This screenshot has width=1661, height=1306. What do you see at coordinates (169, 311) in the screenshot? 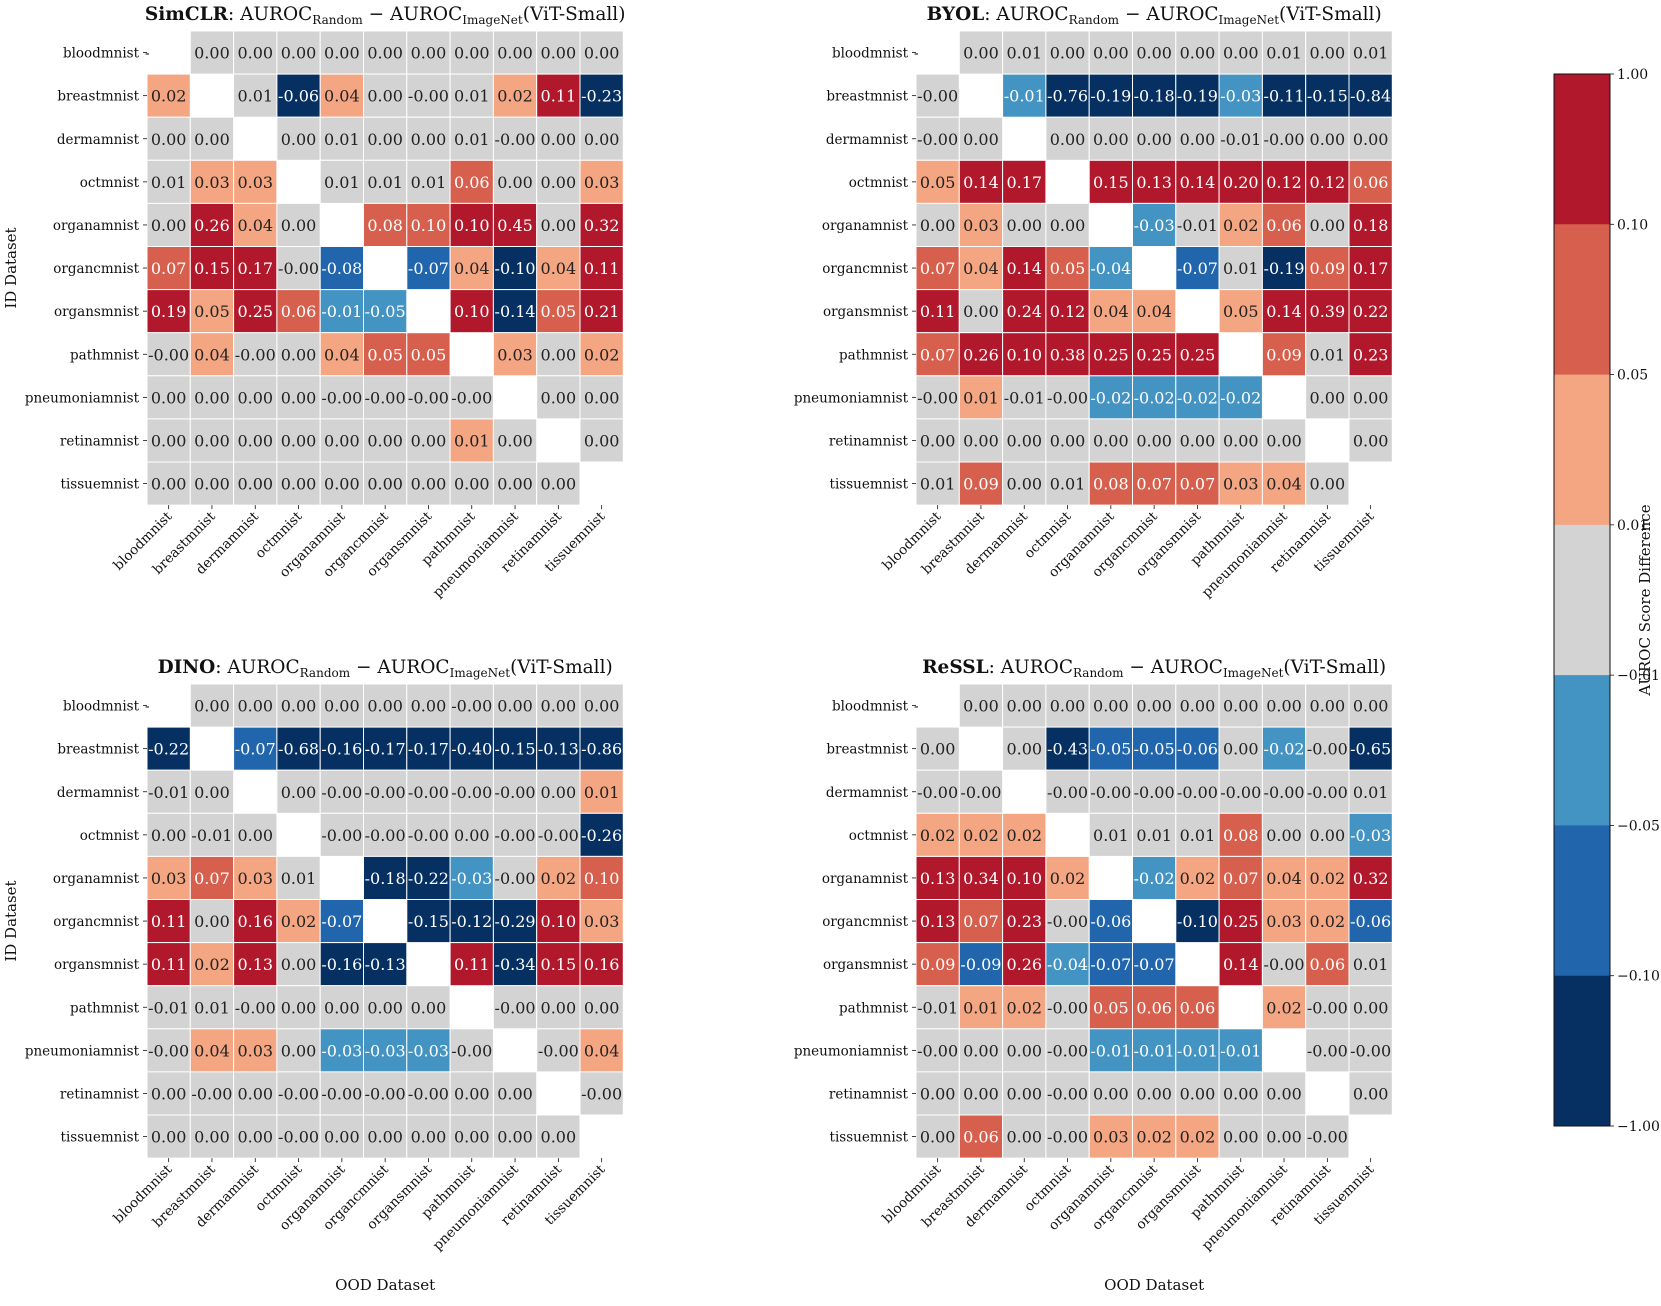
I see `cell-value-label: 0.19` at bounding box center [169, 311].